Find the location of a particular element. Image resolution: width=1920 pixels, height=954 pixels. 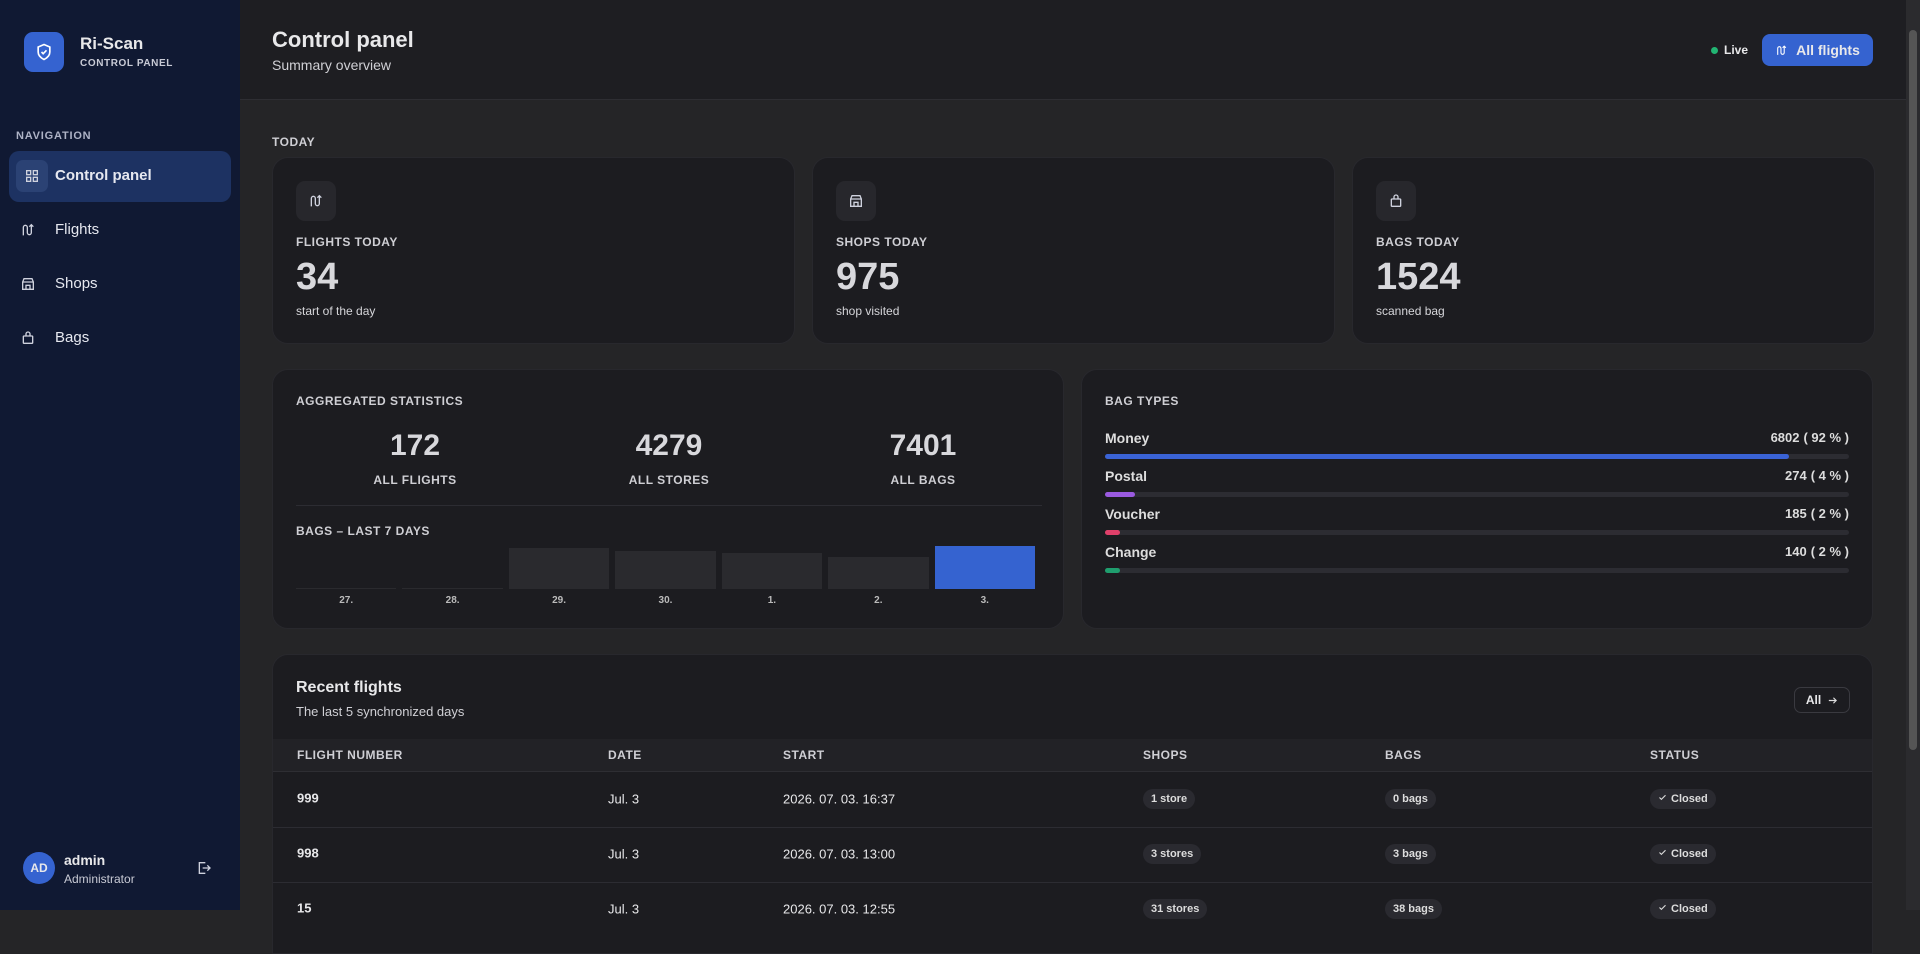

live-dot is located at coordinates (1714, 50).